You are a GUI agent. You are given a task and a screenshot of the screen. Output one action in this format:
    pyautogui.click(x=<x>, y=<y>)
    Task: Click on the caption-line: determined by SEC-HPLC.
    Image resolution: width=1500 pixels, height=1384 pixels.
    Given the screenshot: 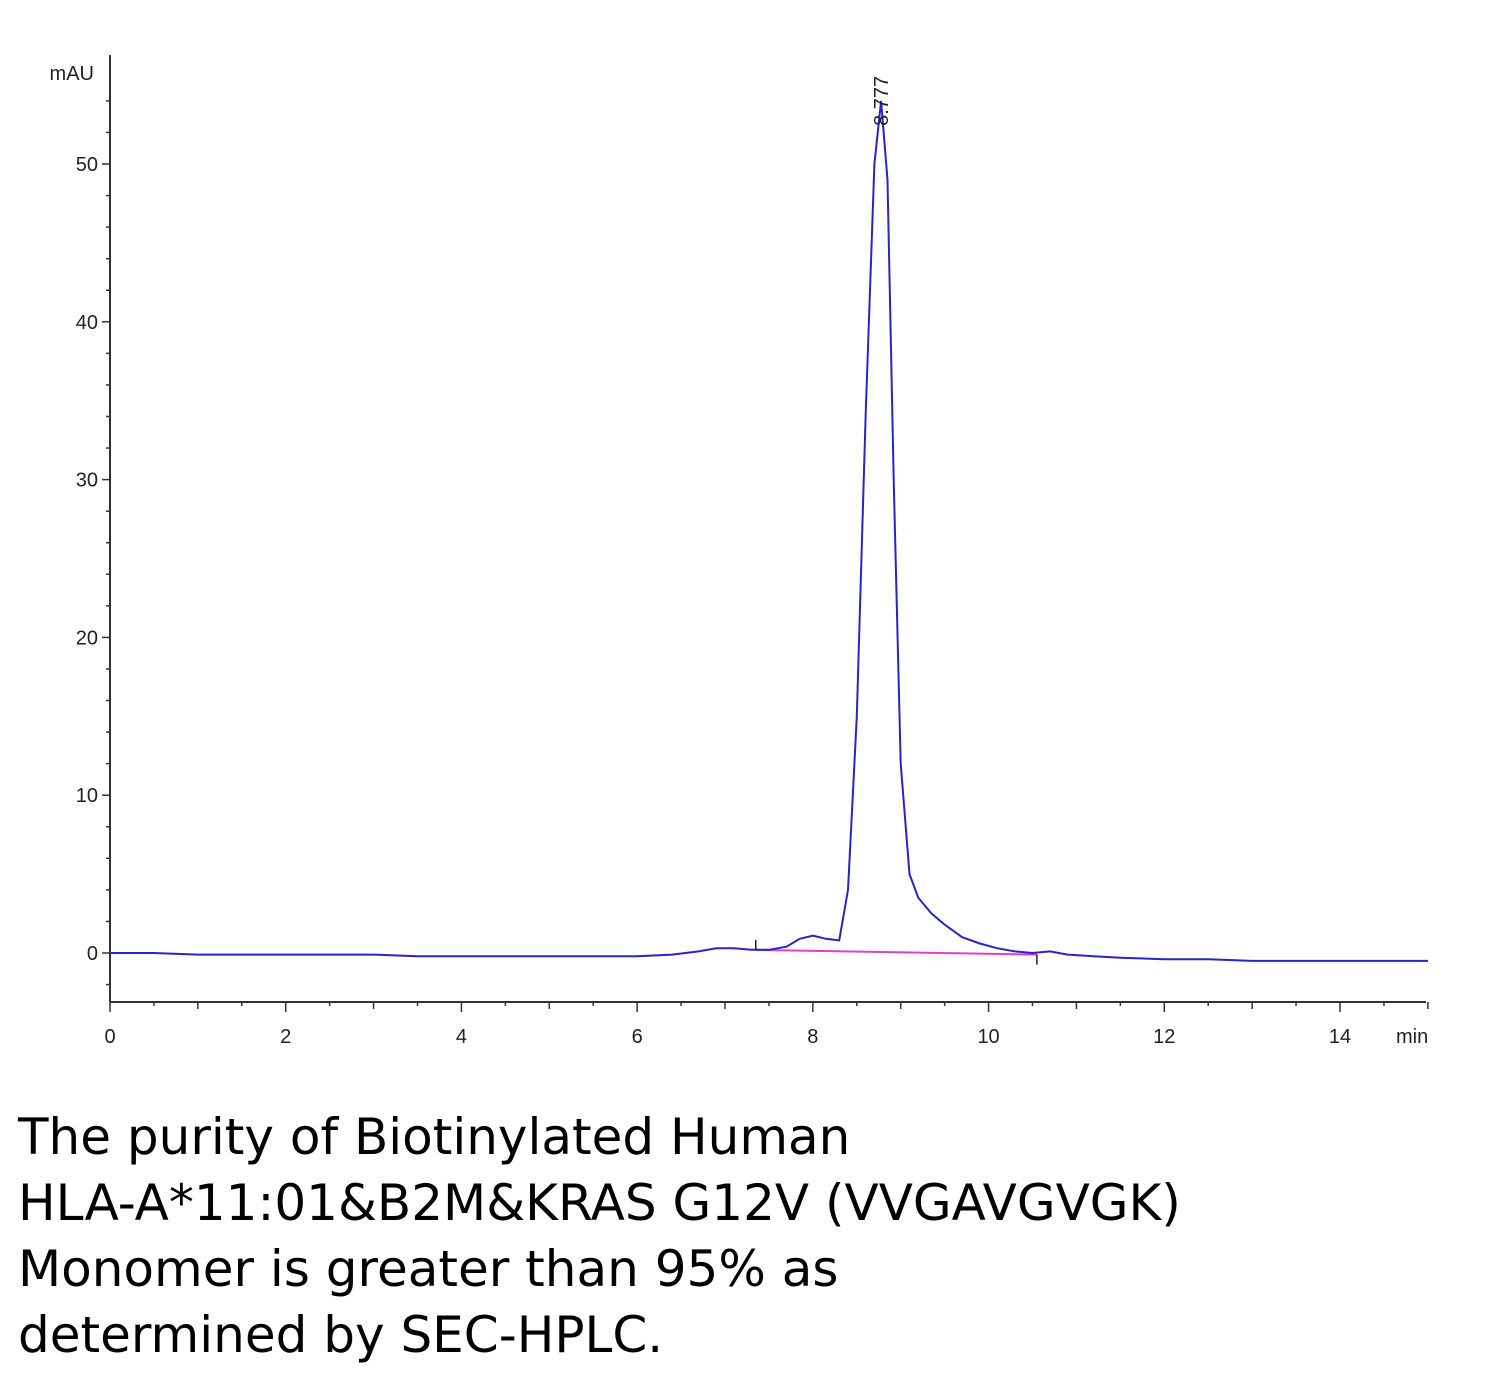 What is the action you would take?
    pyautogui.click(x=341, y=1335)
    